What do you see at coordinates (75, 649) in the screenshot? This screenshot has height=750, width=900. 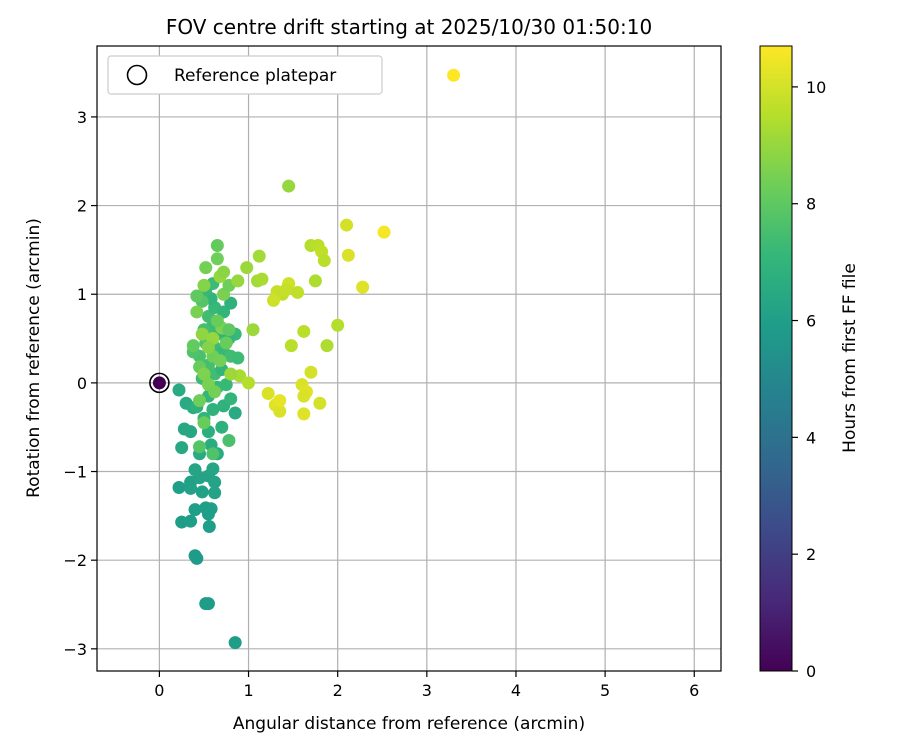 I see `y-tick-label: −3` at bounding box center [75, 649].